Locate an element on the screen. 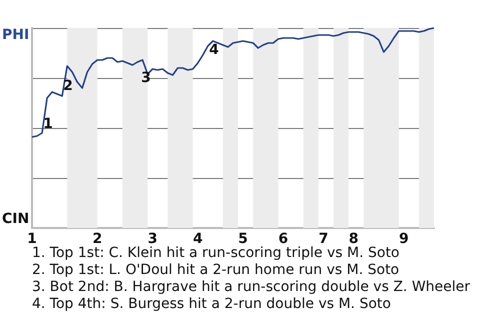 Image resolution: width=480 pixels, height=320 pixels. text: CIN is located at coordinates (16, 219).